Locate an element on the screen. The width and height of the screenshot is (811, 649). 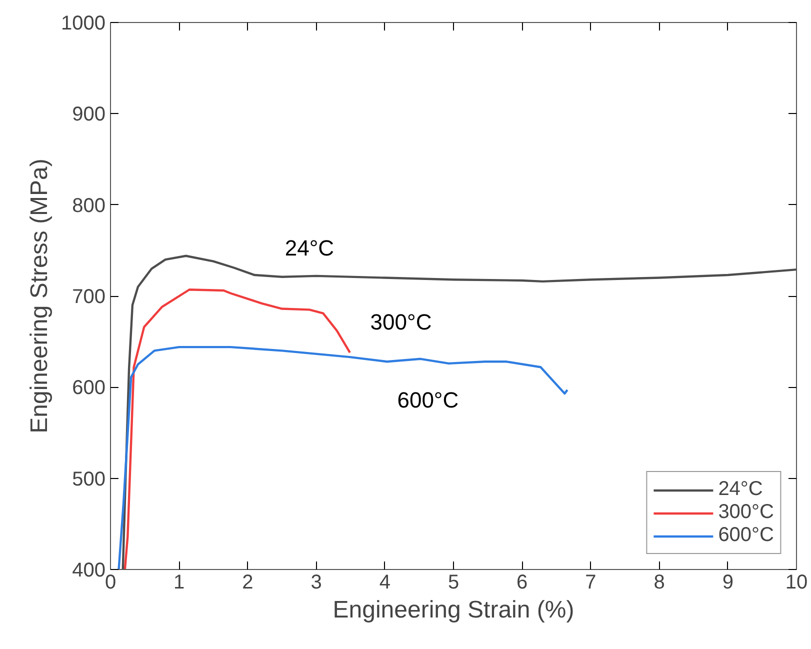
y-tick-label: 600 is located at coordinates (89, 388).